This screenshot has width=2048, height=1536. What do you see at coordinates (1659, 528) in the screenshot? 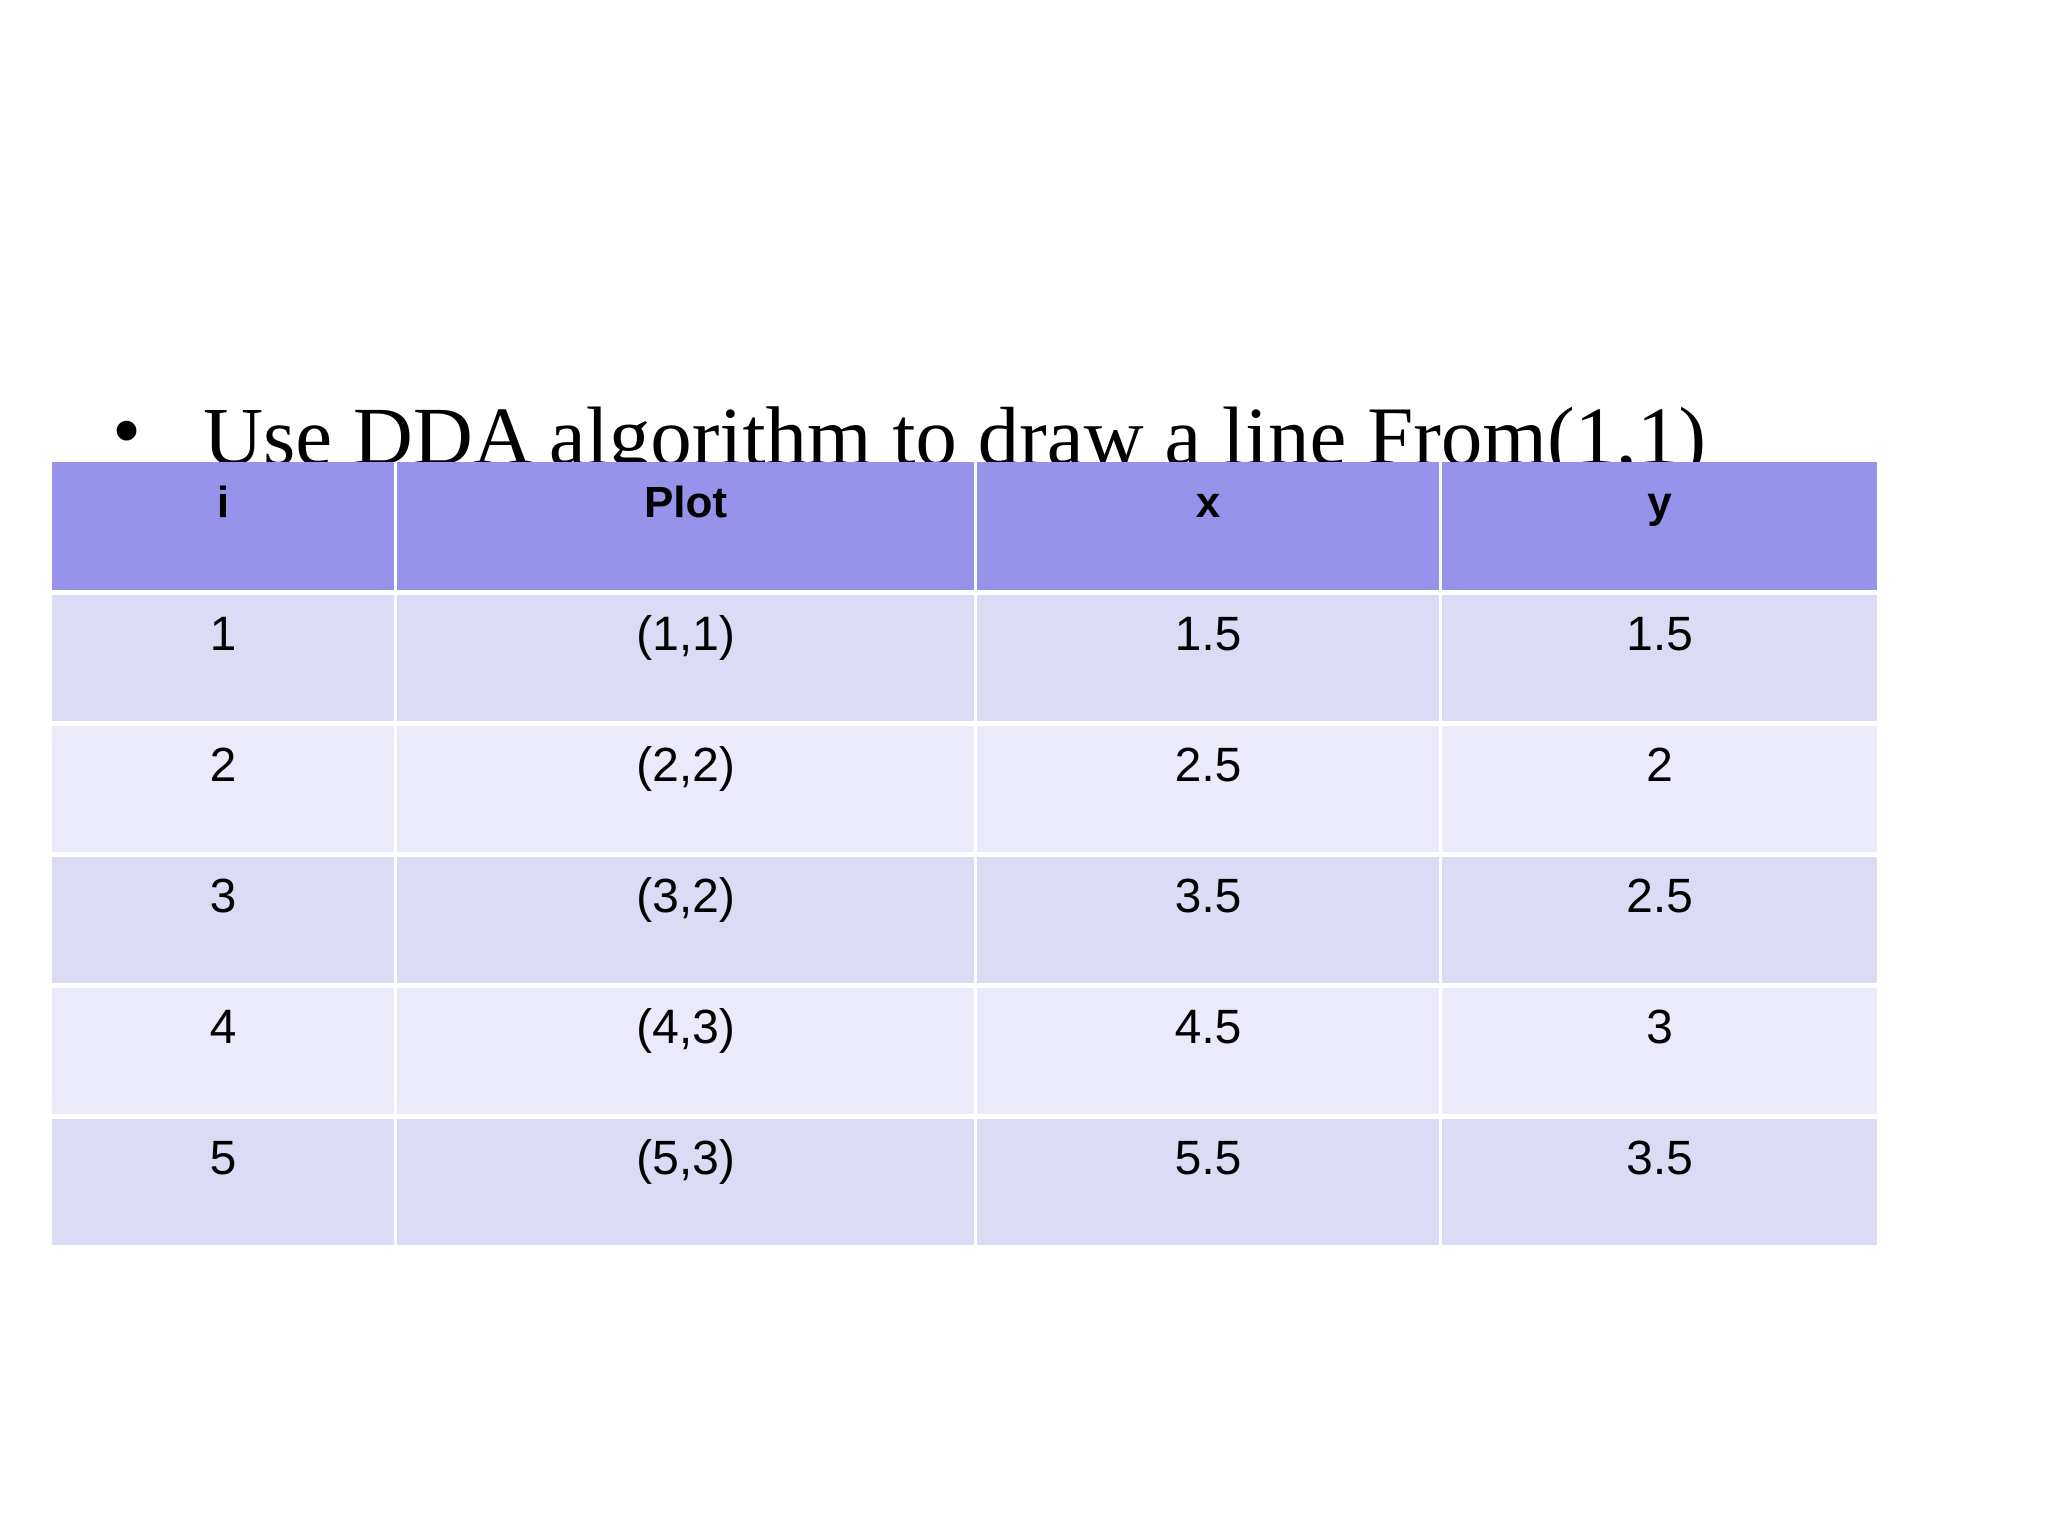
I see `column-header-y: y` at bounding box center [1659, 528].